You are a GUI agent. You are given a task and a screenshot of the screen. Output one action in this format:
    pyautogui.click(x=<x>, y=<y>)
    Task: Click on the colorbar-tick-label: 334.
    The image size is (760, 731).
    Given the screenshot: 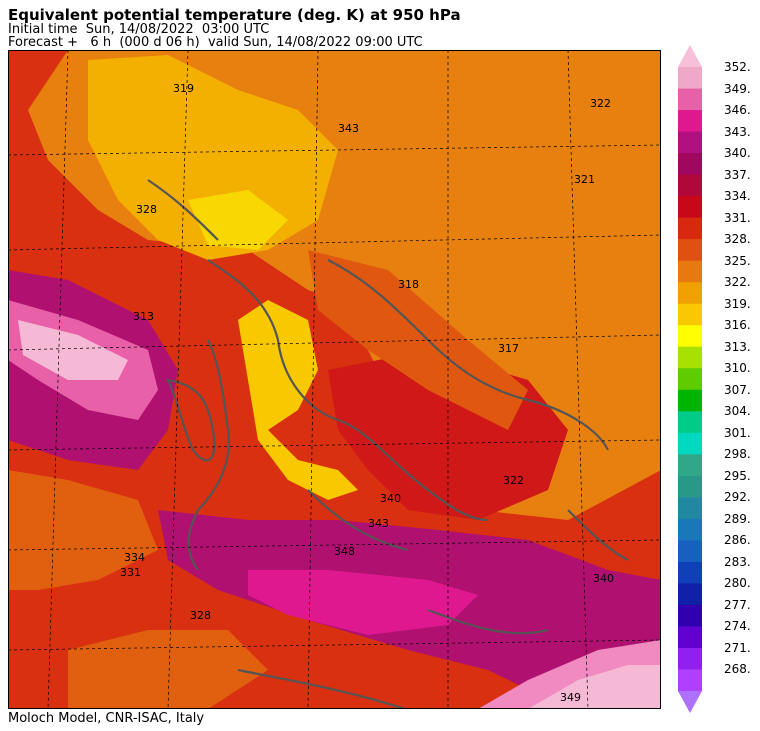 What is the action you would take?
    pyautogui.click(x=737, y=196)
    